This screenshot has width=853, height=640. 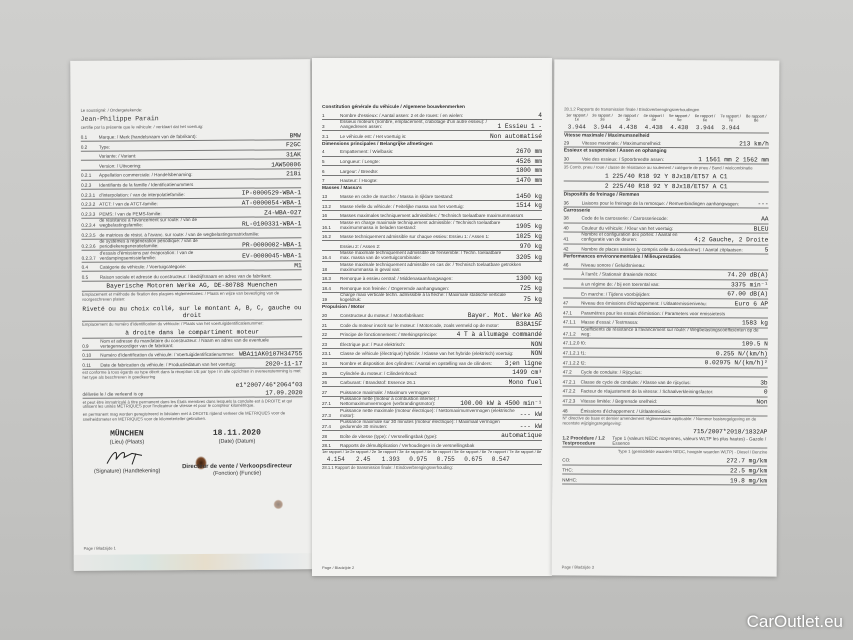 What do you see at coordinates (733, 160) in the screenshot?
I see `spec-value: 1 1561 mm 2 1562 mm` at bounding box center [733, 160].